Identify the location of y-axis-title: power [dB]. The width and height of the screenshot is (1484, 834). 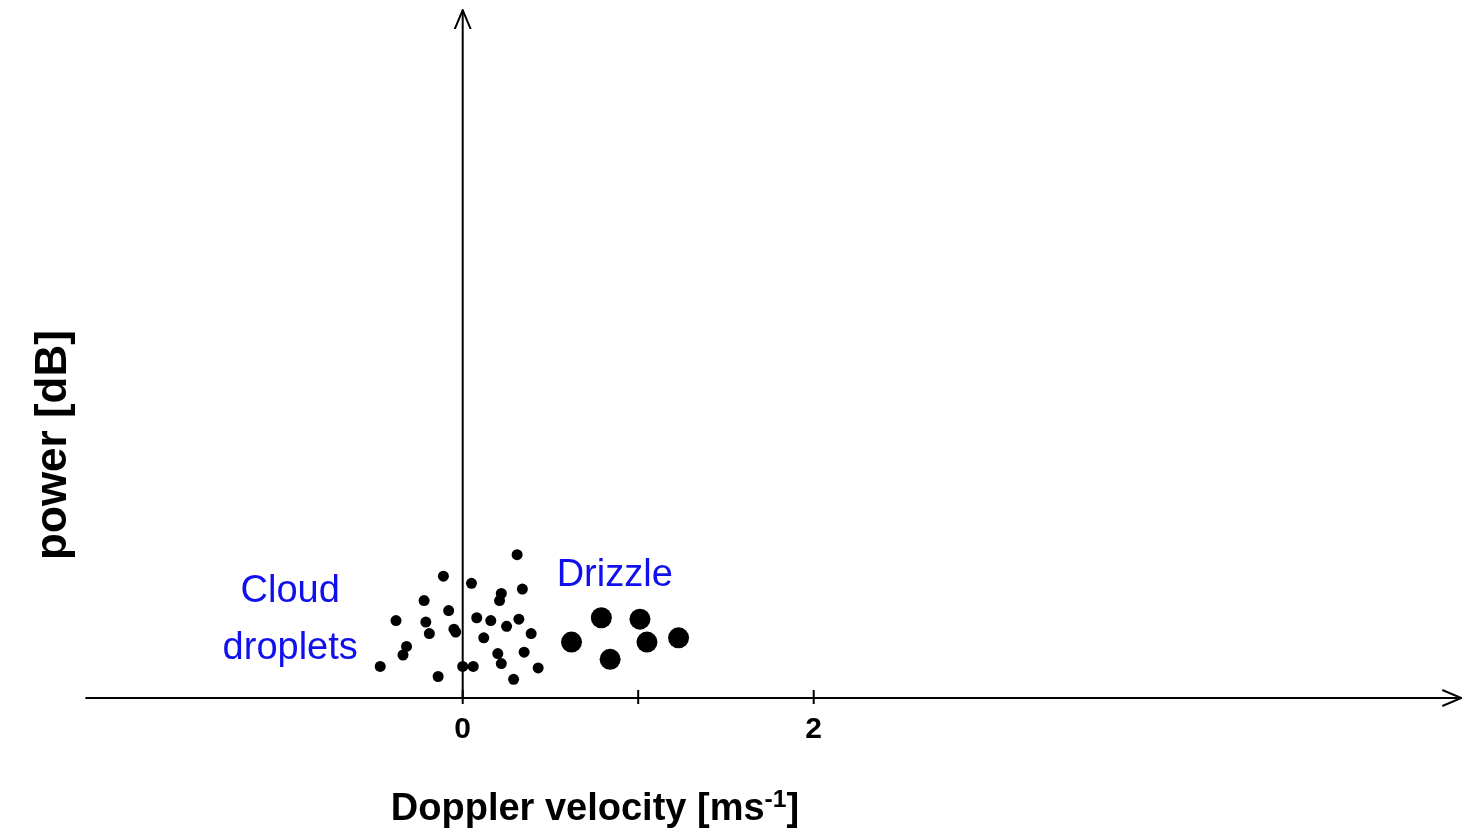
(50, 445).